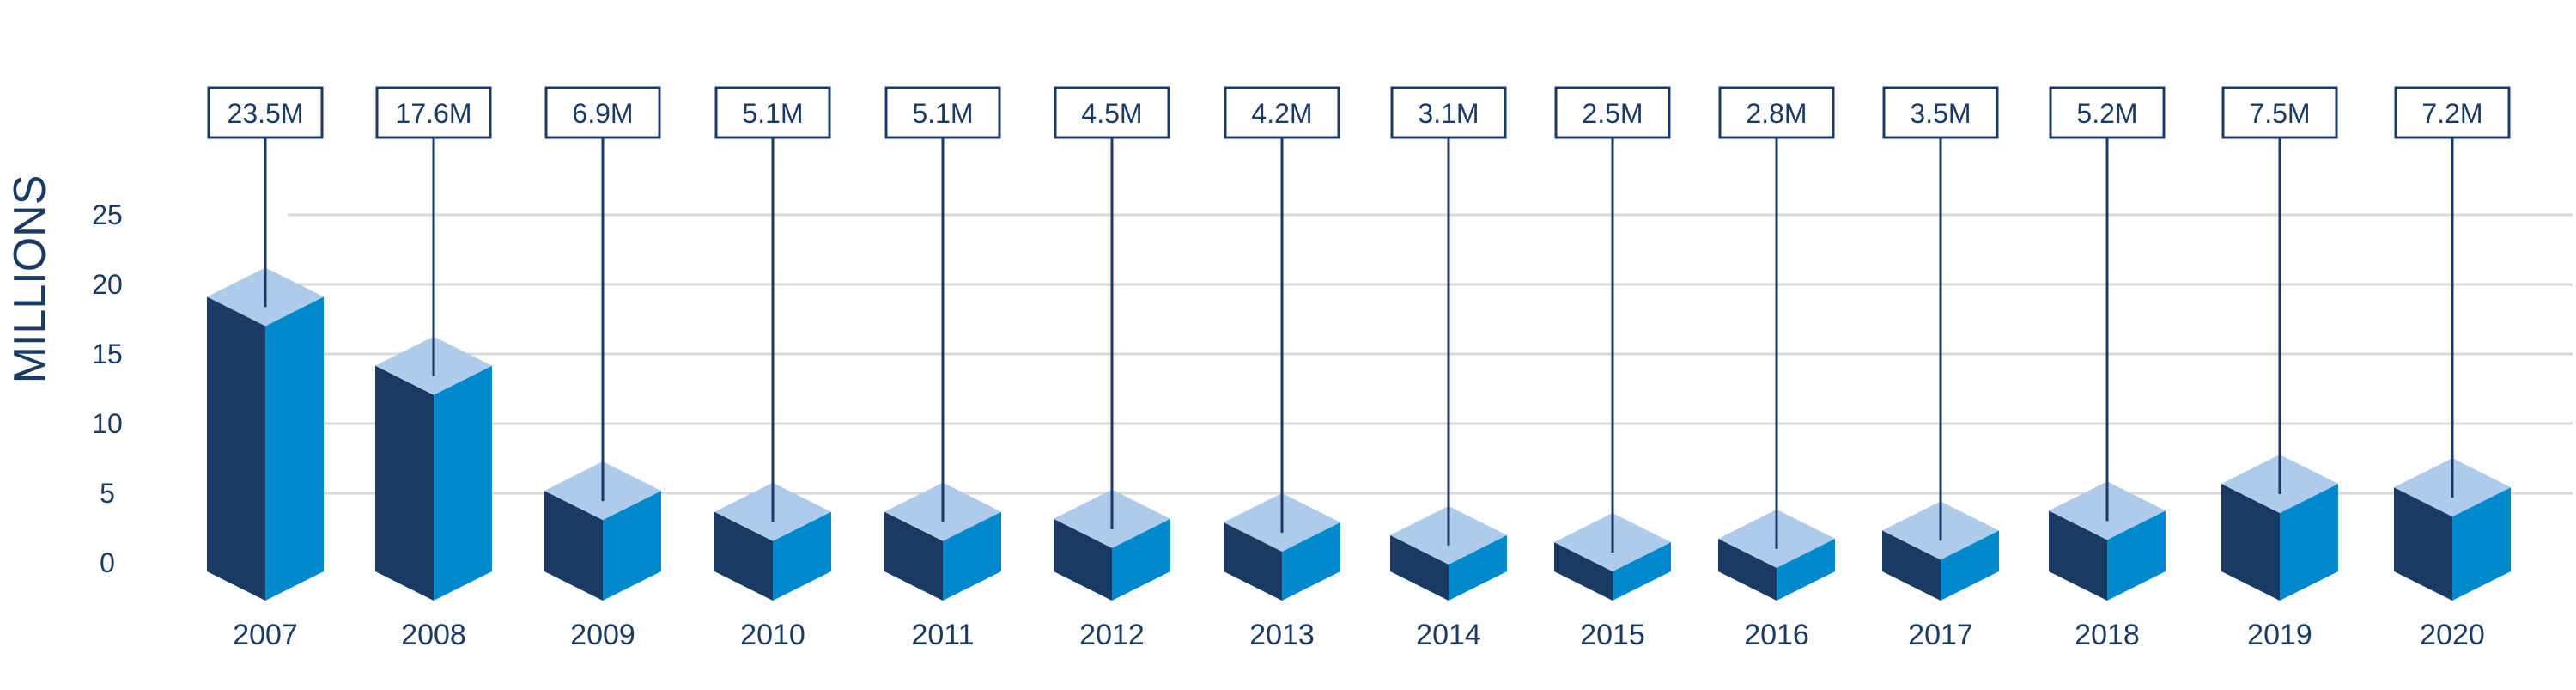 This screenshot has height=690, width=2576. What do you see at coordinates (602, 635) in the screenshot?
I see `x-tick-label: 2009` at bounding box center [602, 635].